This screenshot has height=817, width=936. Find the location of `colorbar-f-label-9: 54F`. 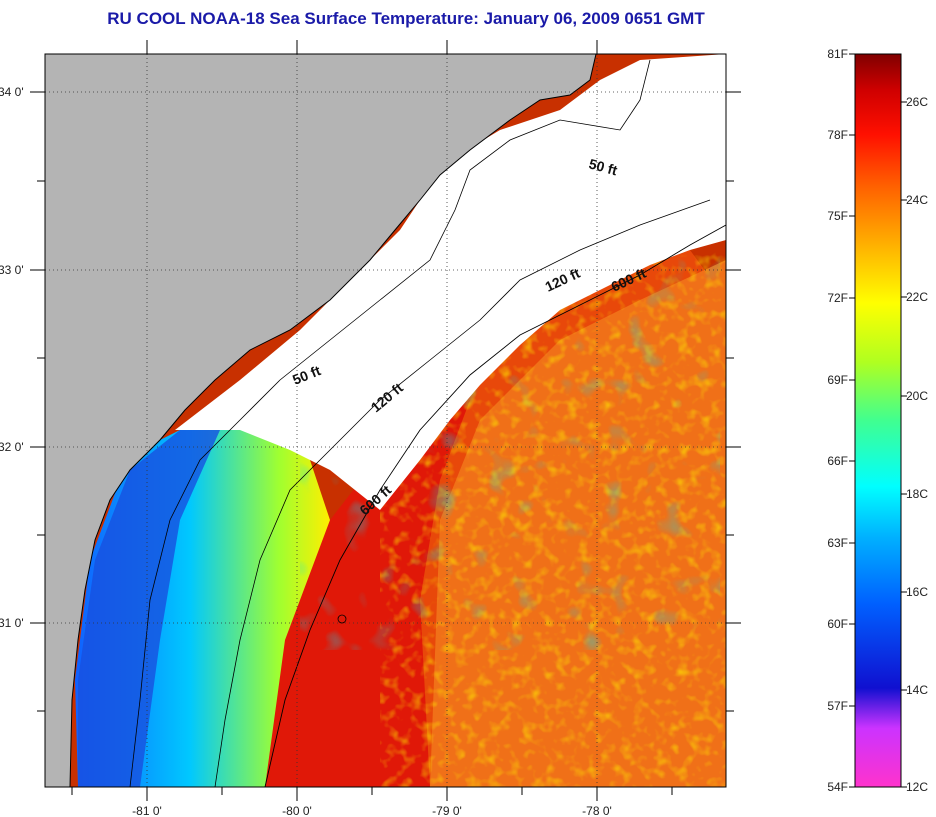

colorbar-f-label-9: 54F is located at coordinates (837, 787).